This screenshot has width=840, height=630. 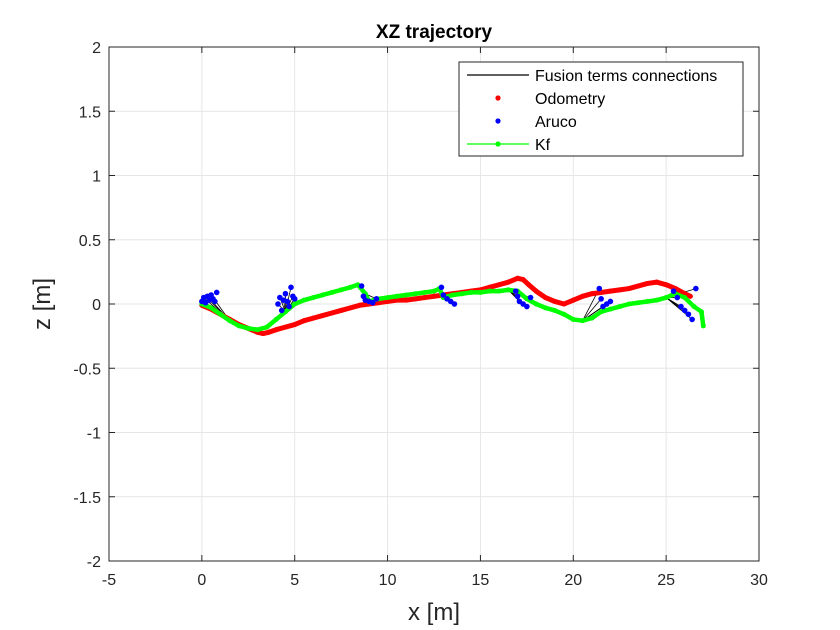 I want to click on x-tick-label: -5, so click(x=109, y=580).